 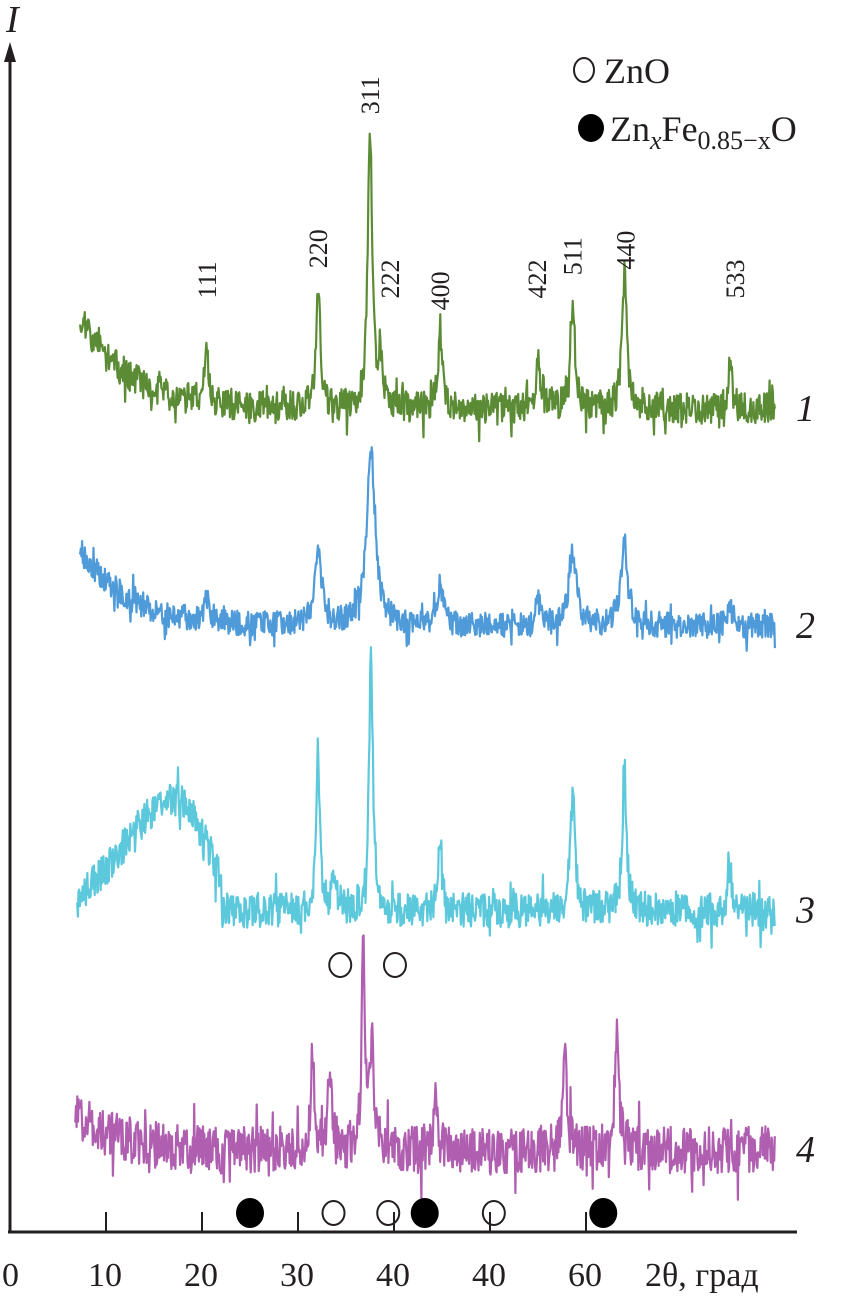 I want to click on peak-label: 222, so click(x=390, y=278).